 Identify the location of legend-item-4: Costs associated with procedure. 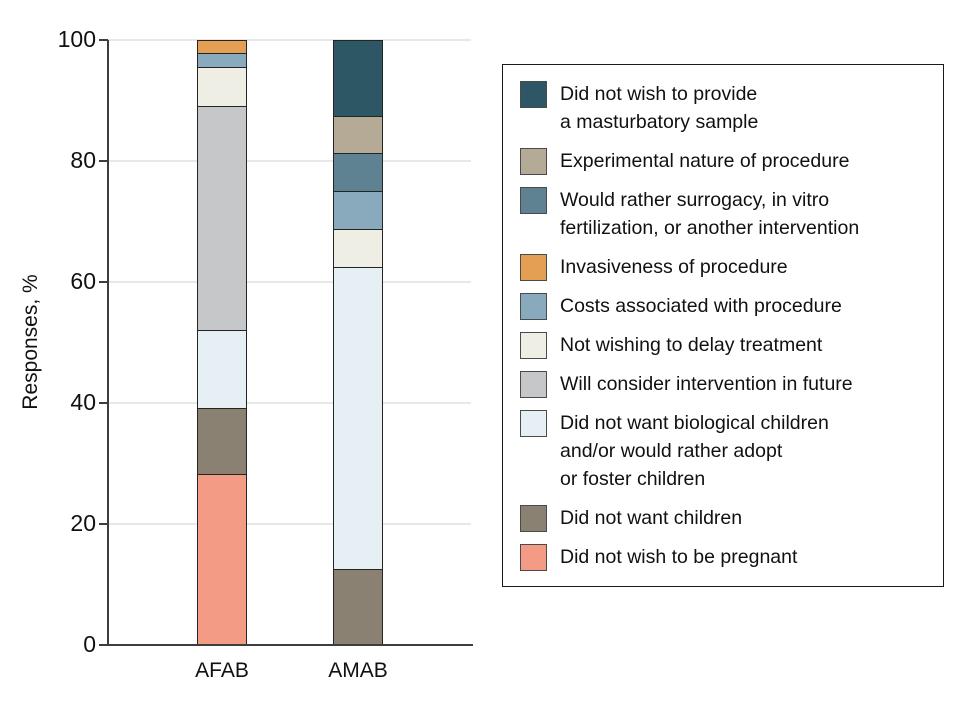
(725, 306).